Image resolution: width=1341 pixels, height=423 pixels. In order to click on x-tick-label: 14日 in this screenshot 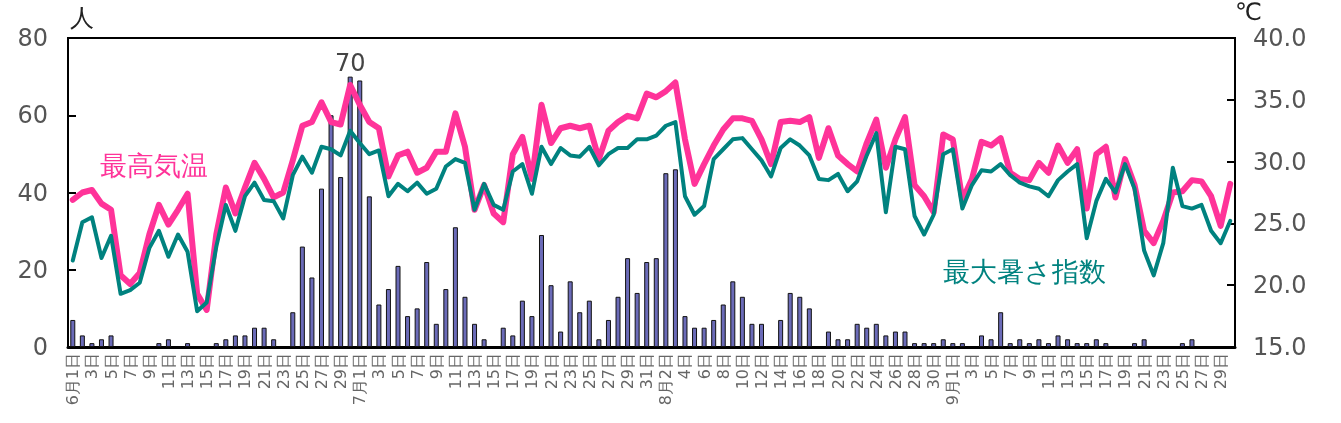, I will do `click(781, 371)`.